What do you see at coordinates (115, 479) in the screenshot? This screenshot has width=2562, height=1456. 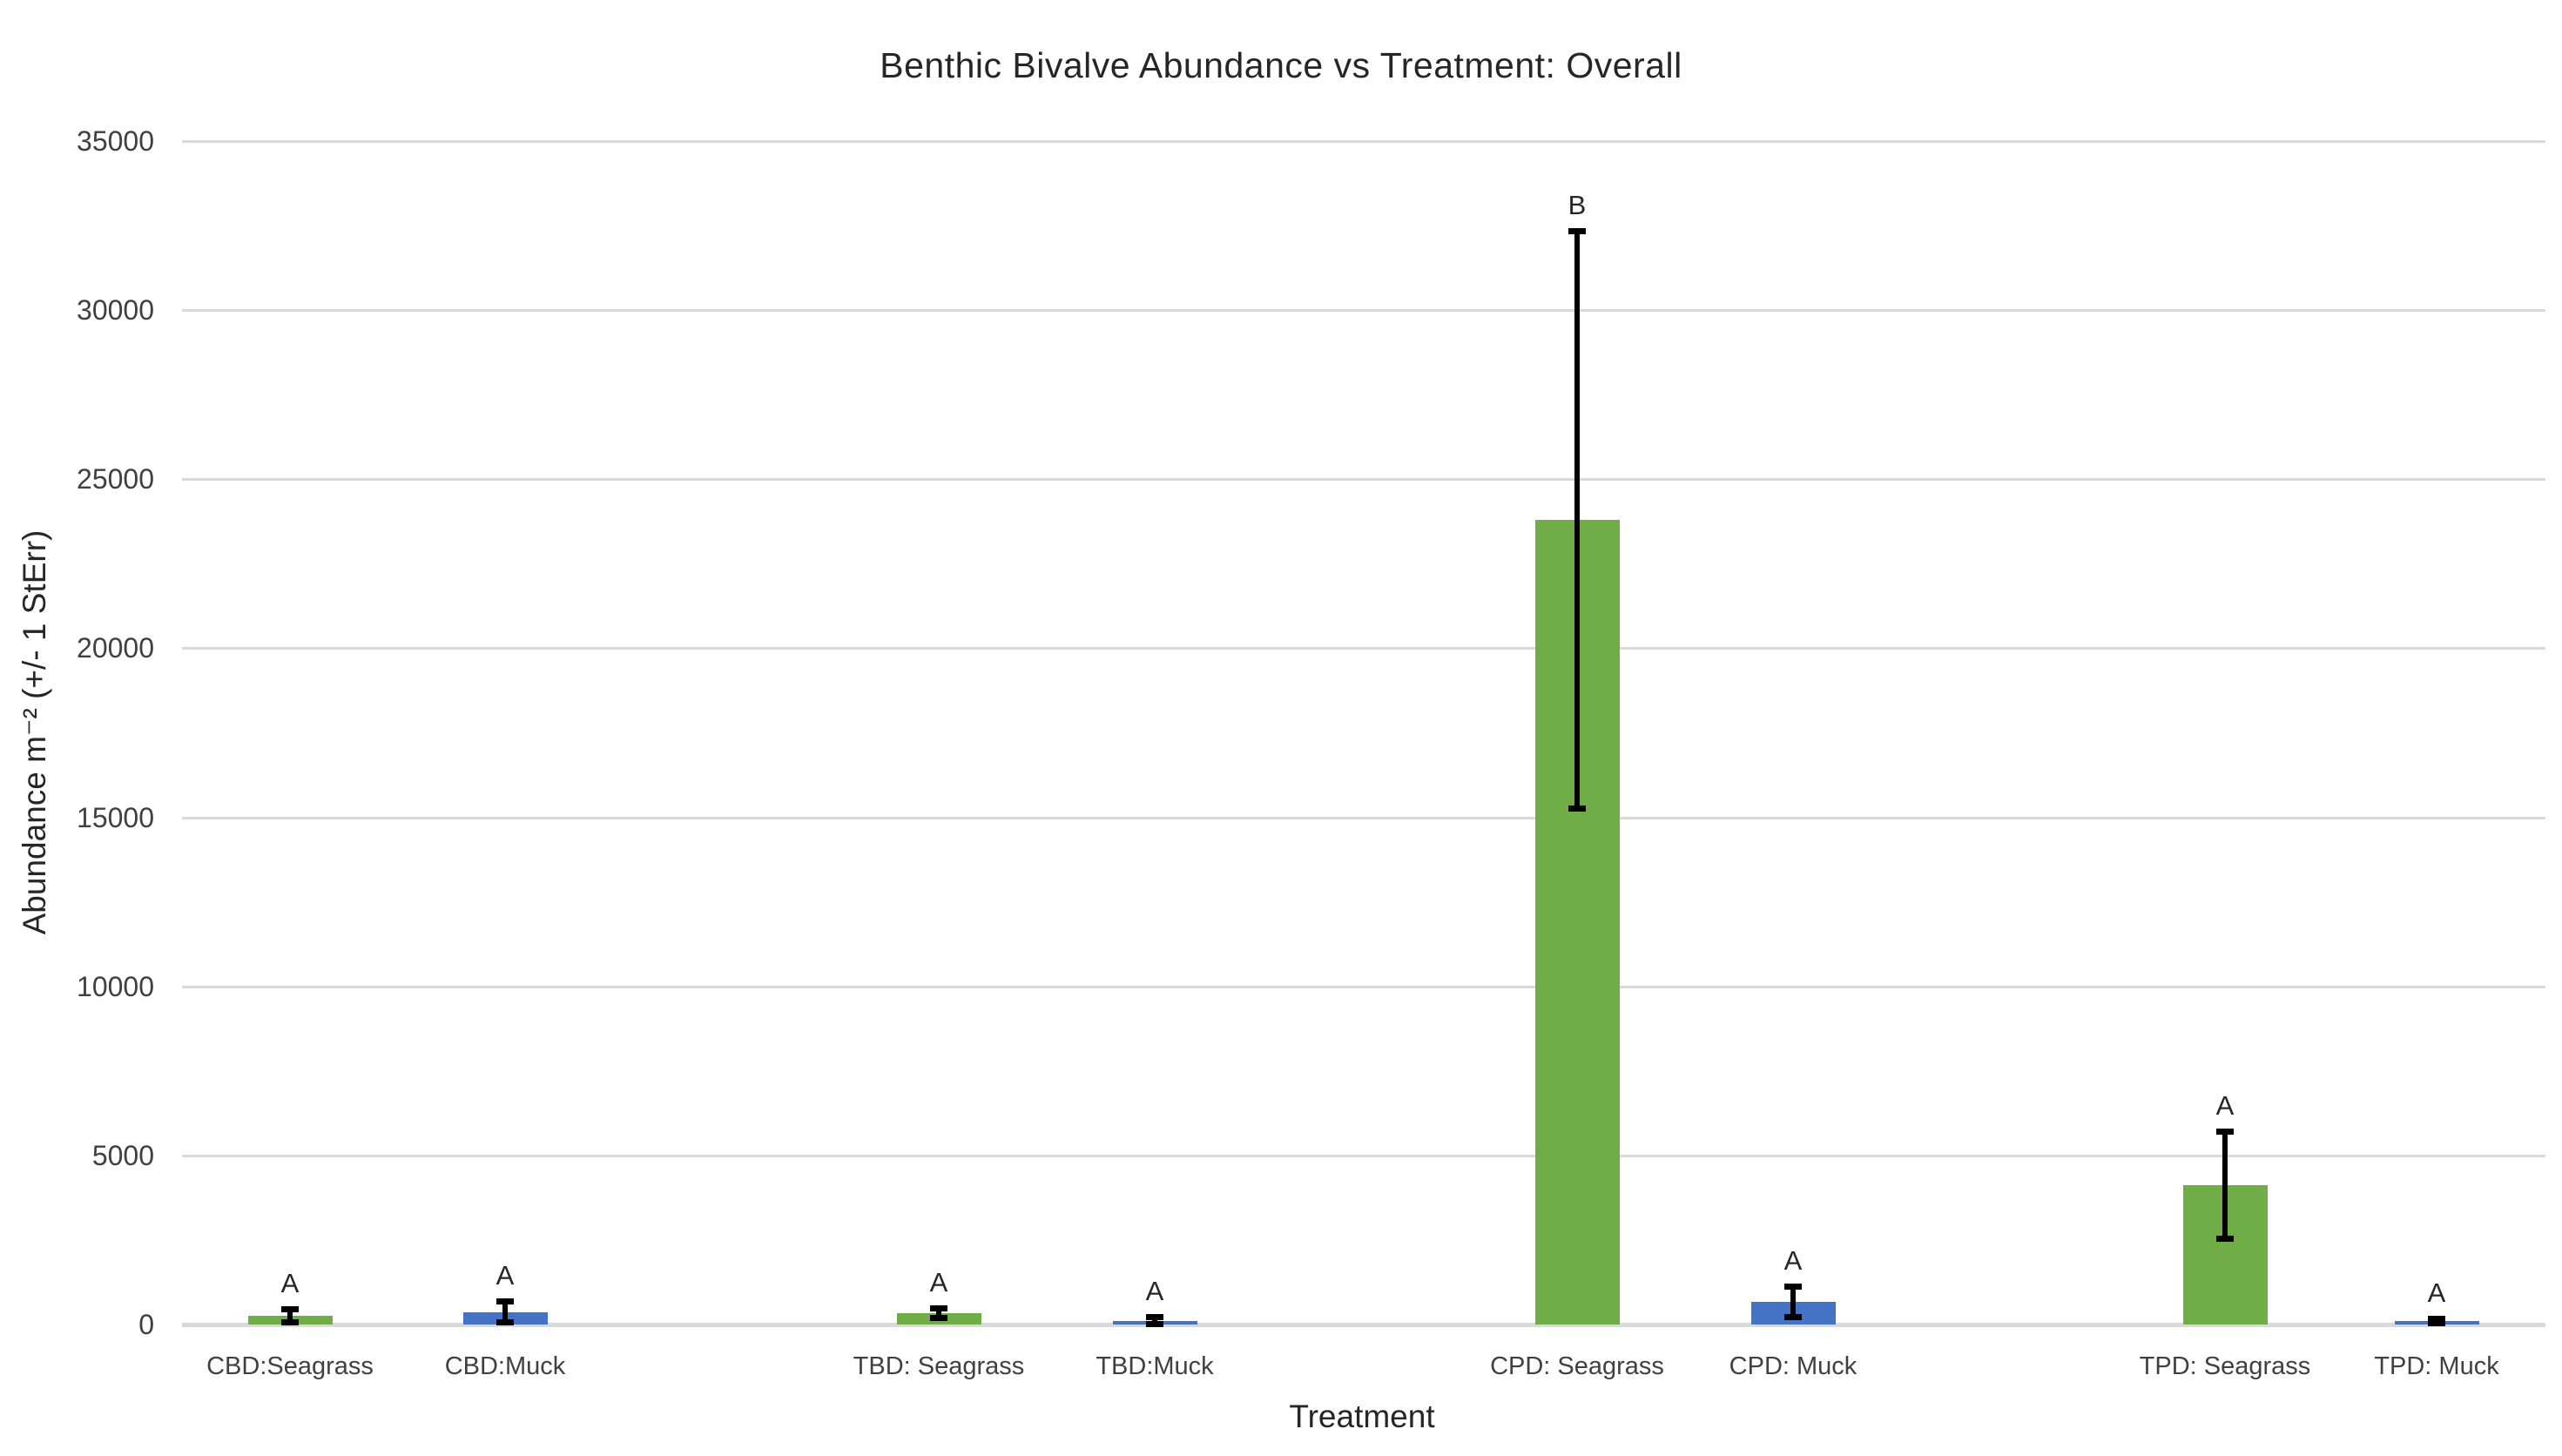 I see `y-tick-label: 25000` at bounding box center [115, 479].